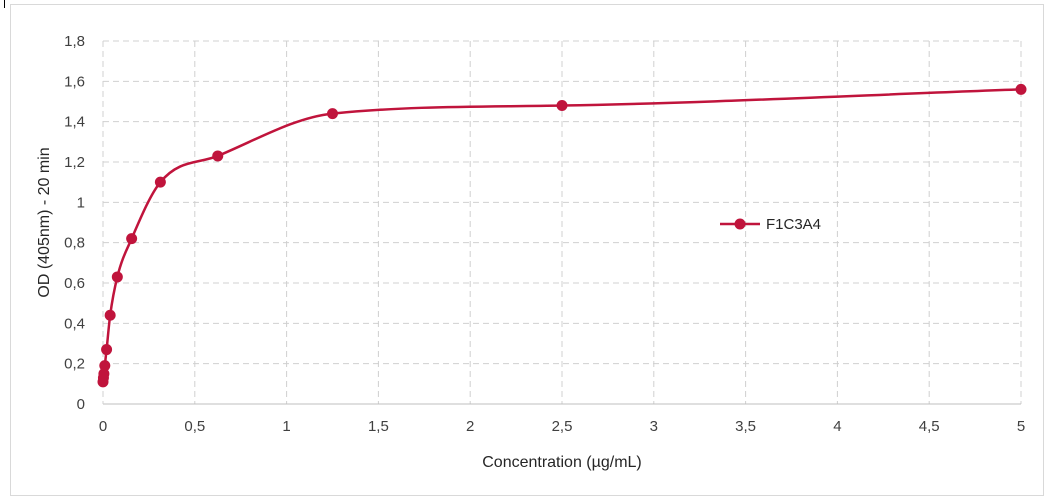 This screenshot has width=1048, height=500. What do you see at coordinates (74, 364) in the screenshot?
I see `y-tick-label: 0,2` at bounding box center [74, 364].